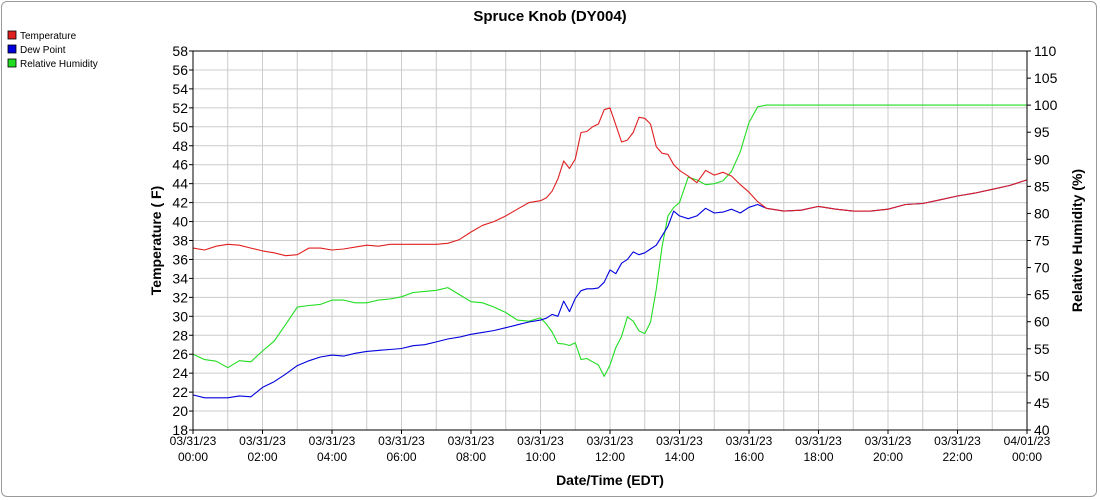 Image resolution: width=1100 pixels, height=500 pixels. Describe the element at coordinates (549, 16) in the screenshot. I see `chart-title: Spruce Knob (DY004)` at that location.